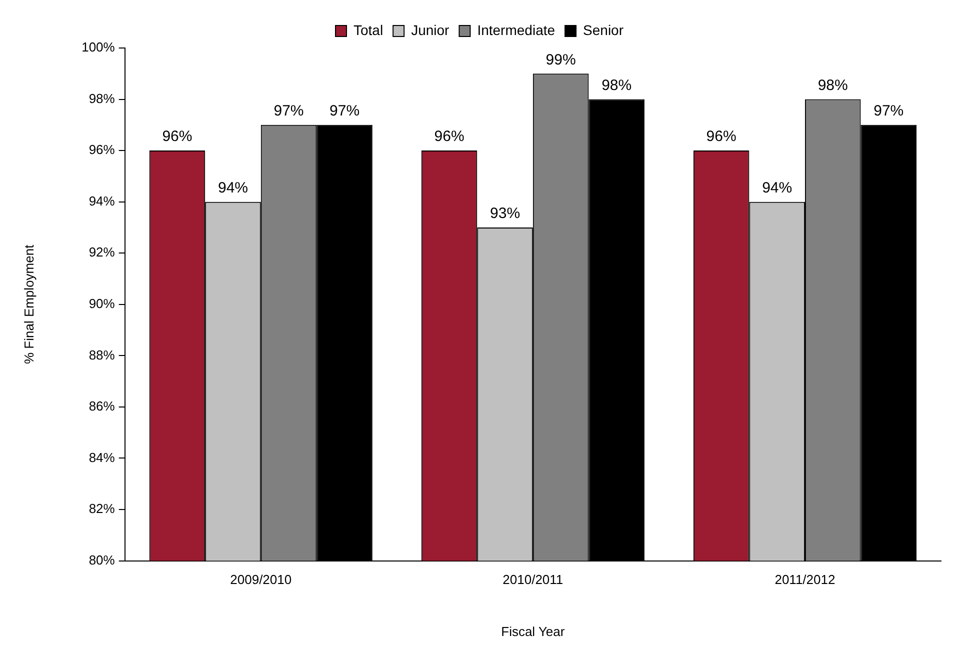 The width and height of the screenshot is (965, 662). I want to click on y-axis-title: % Final Employment, so click(28, 304).